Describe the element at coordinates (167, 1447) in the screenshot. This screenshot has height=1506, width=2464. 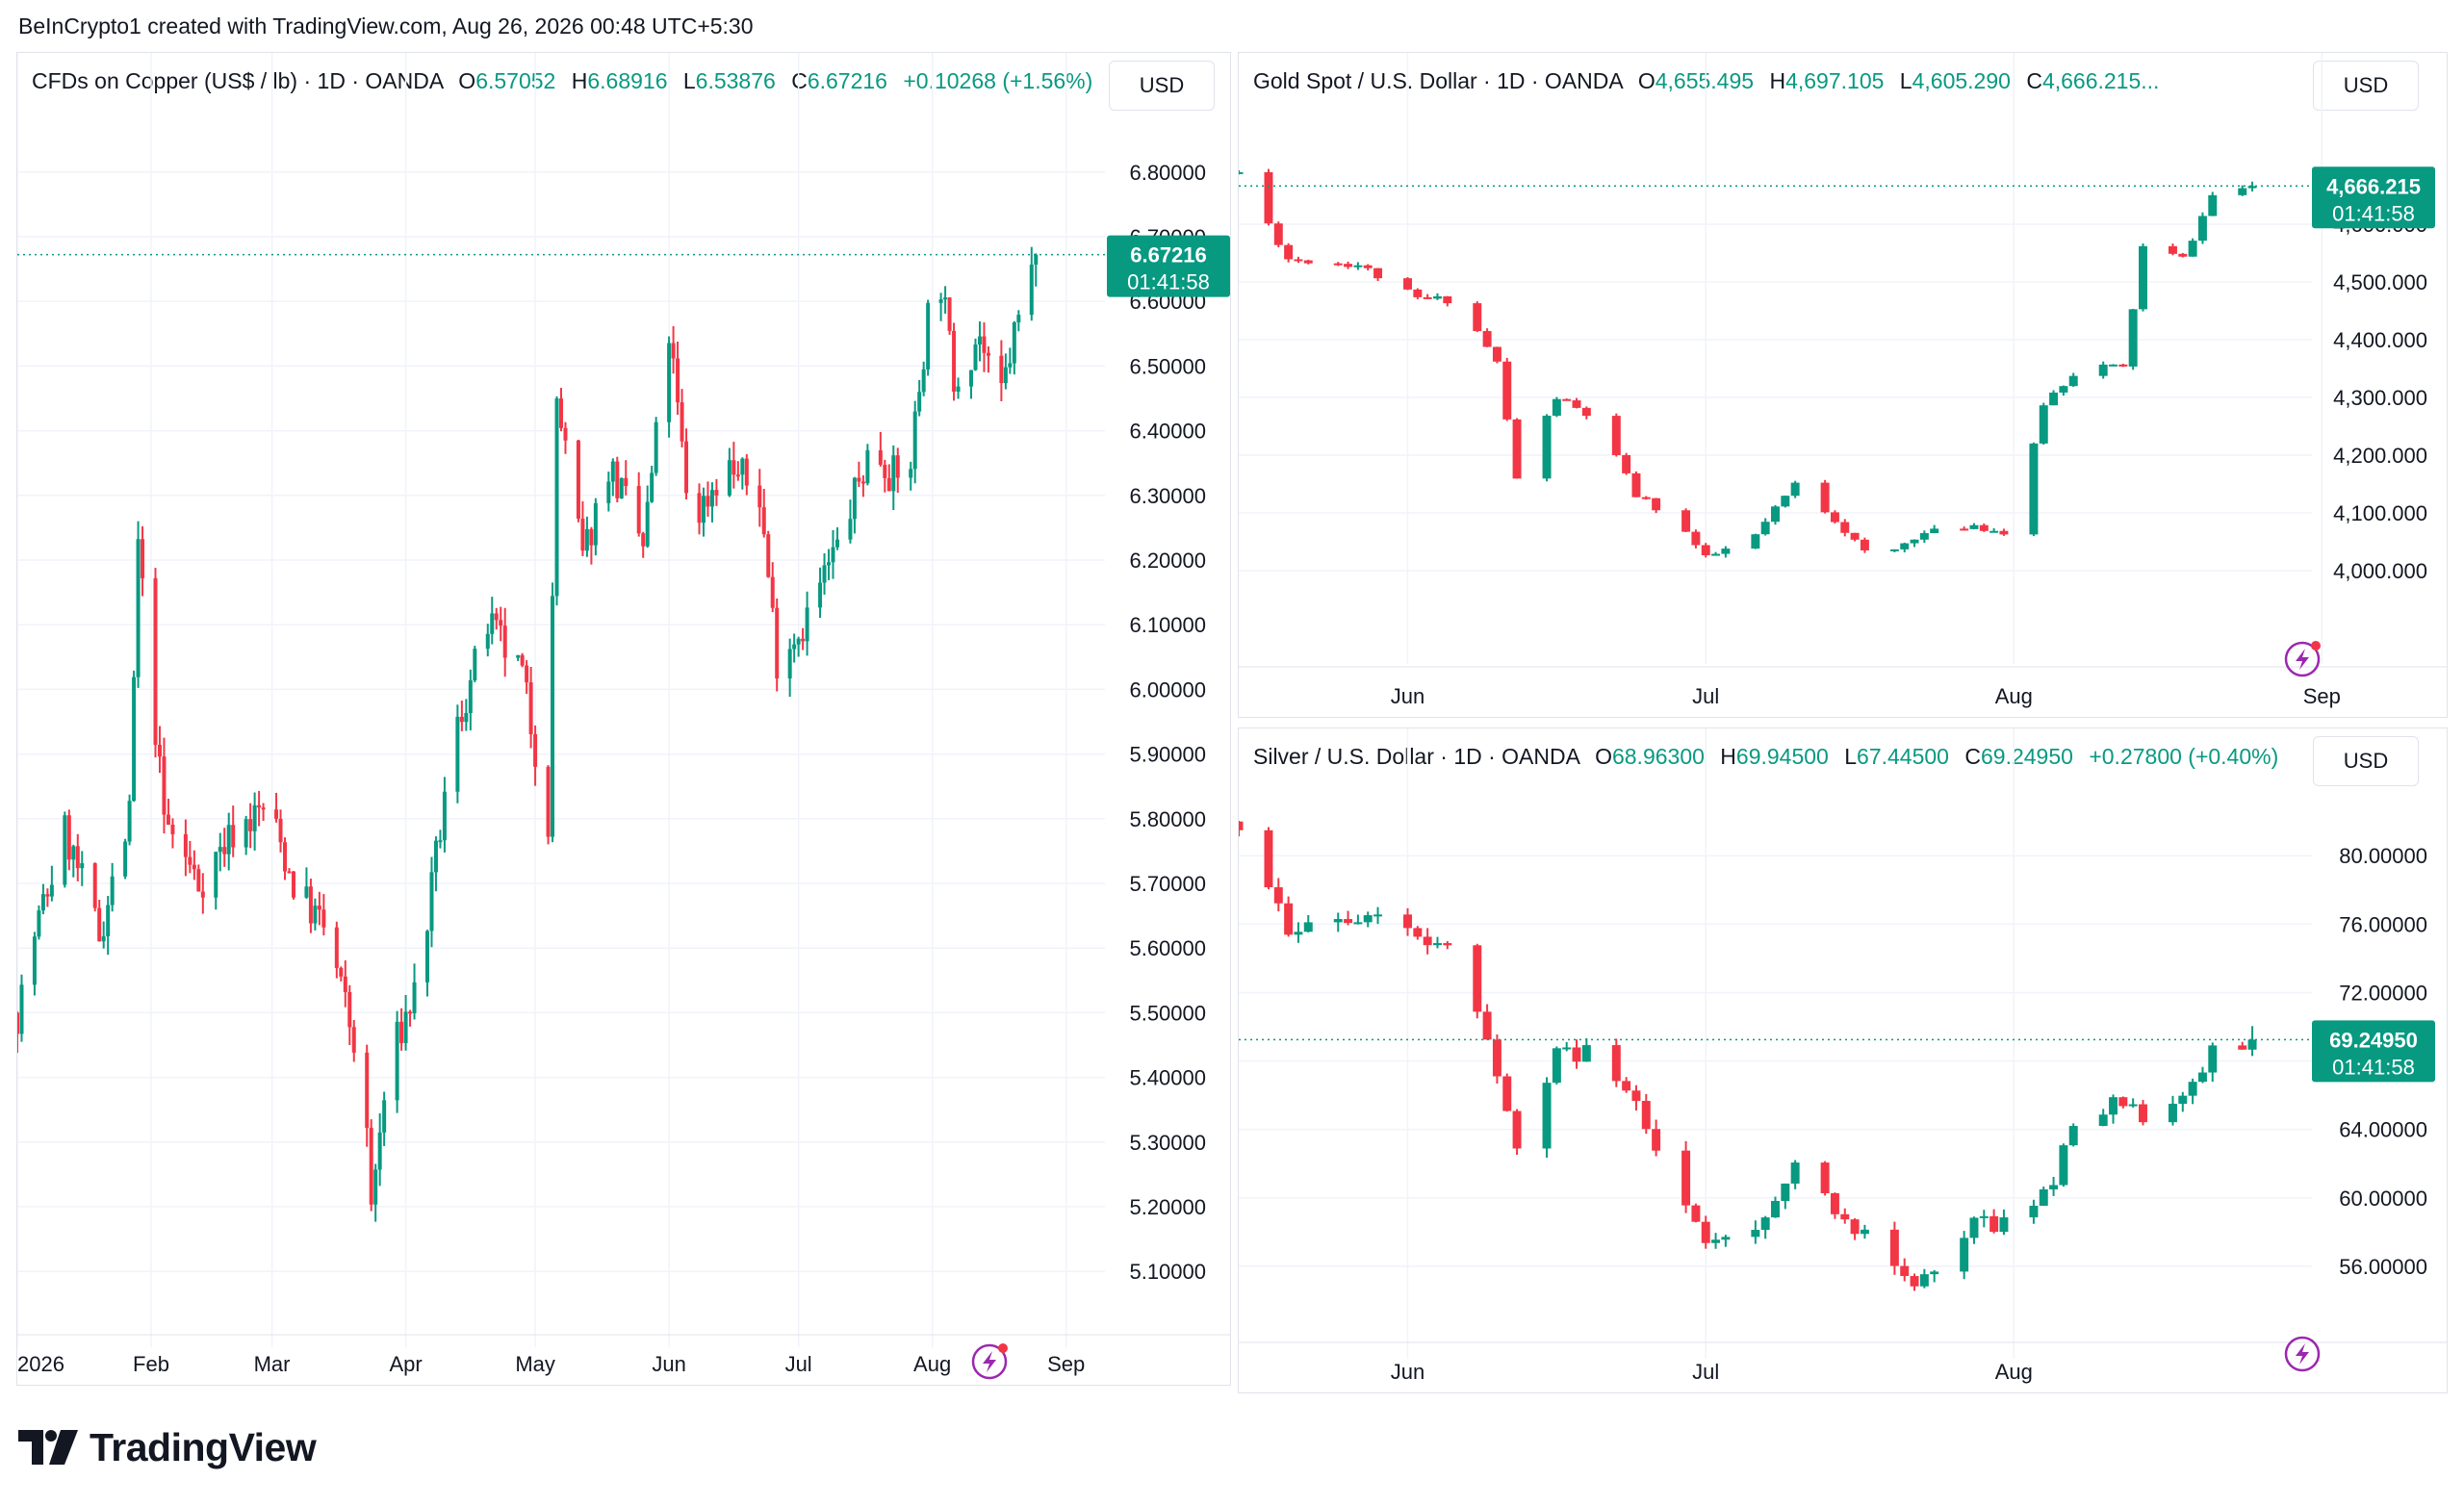
I see `tradingview-logo: TradingView` at that location.